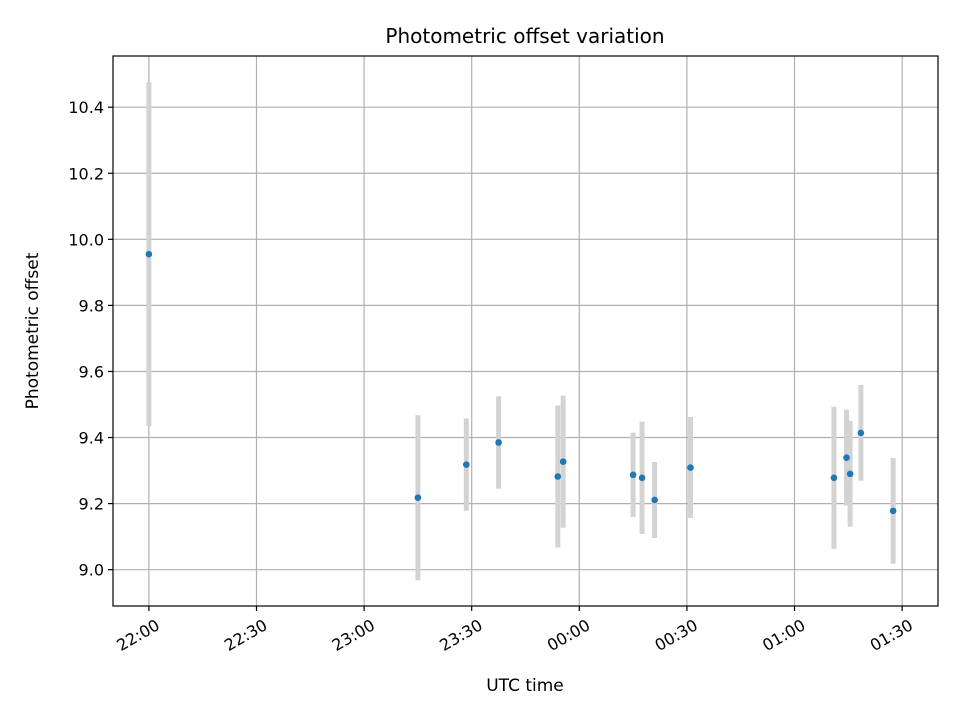 Image resolution: width=960 pixels, height=720 pixels. I want to click on y-tick-label: 10.4, so click(86, 107).